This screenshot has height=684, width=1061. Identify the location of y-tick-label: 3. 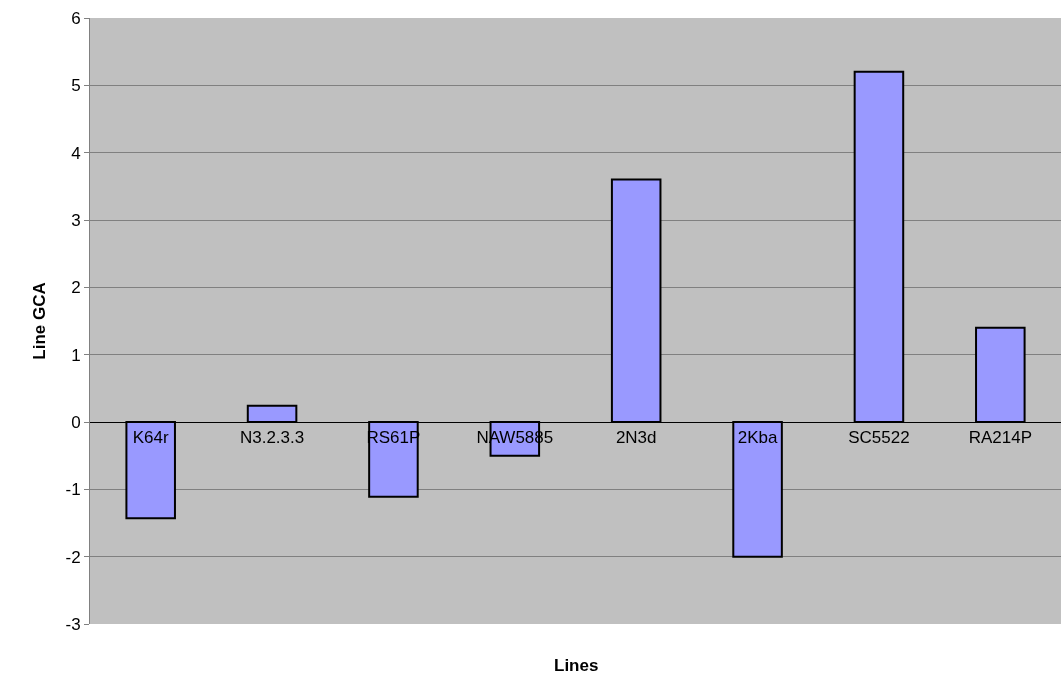
(76, 220).